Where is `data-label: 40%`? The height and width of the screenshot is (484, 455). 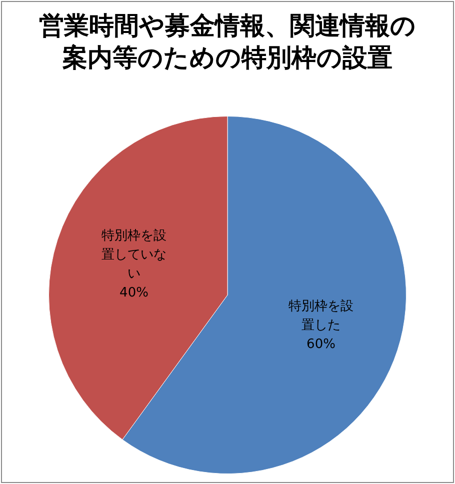 data-label: 40% is located at coordinates (134, 292).